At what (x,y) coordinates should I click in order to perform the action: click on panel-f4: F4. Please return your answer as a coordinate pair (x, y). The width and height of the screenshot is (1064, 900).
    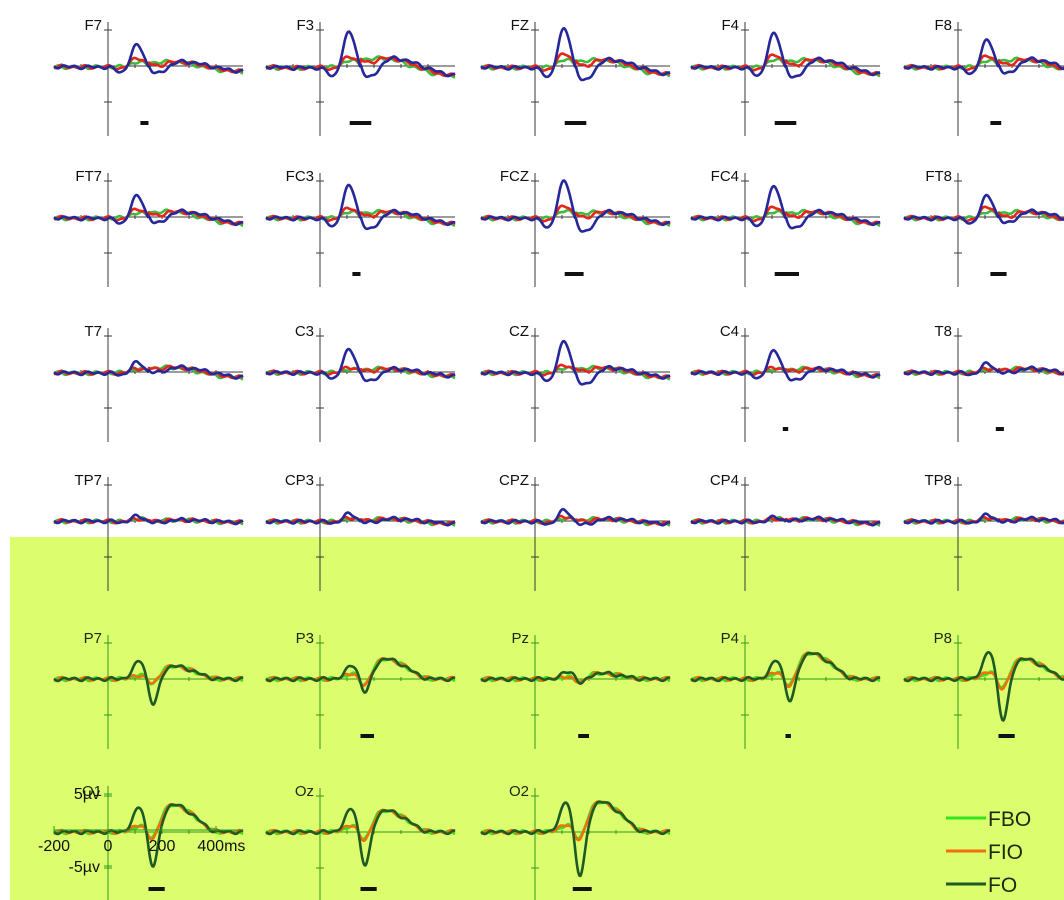
    Looking at the image, I should click on (785, 76).